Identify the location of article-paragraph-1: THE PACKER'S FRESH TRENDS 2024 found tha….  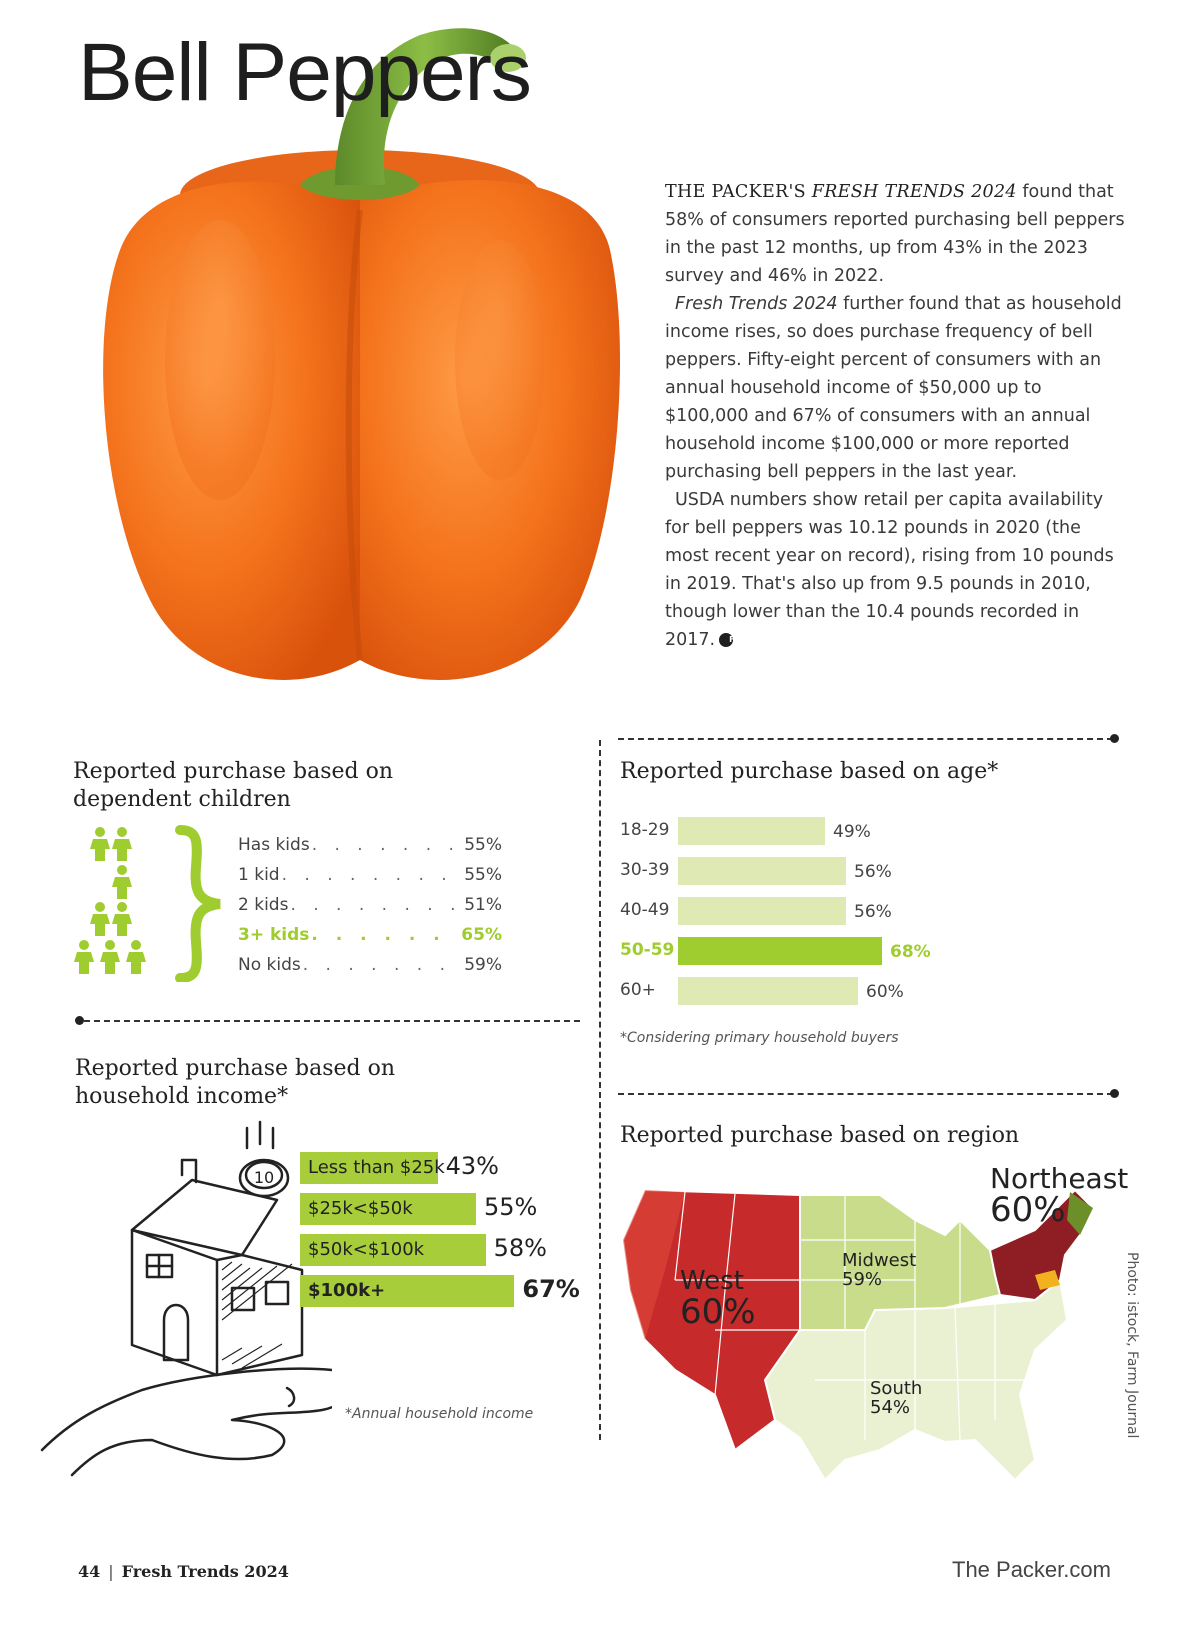
(896, 234).